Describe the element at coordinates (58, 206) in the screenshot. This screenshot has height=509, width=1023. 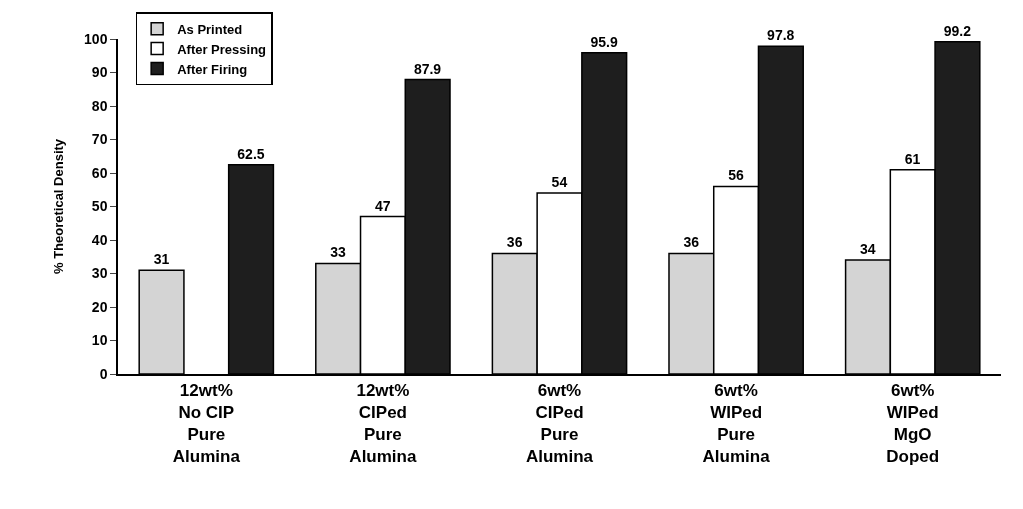
I see `y-axis-title: % Theoretical Density` at that location.